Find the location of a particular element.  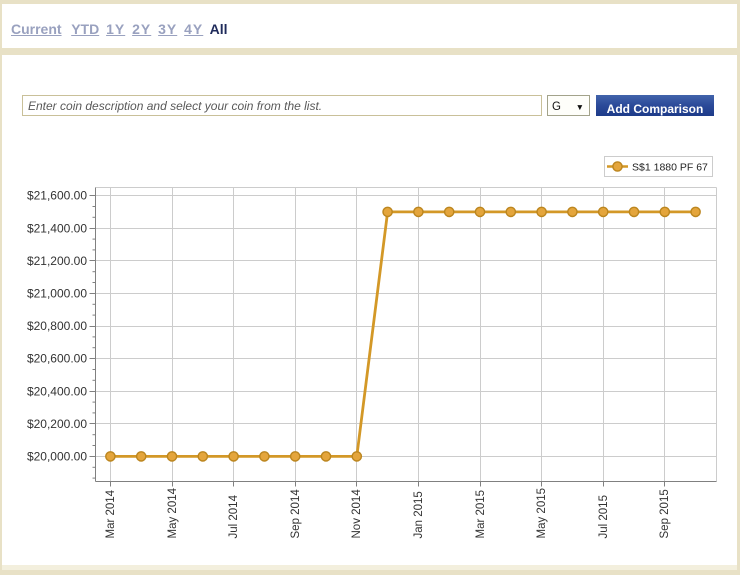

svg-text: Nov 2014 is located at coordinates (357, 514).